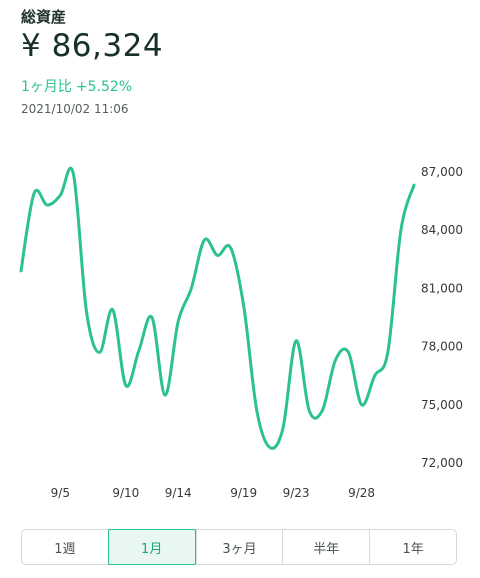 This screenshot has width=480, height=578. I want to click on y-tick-label: 75,000, so click(442, 405).